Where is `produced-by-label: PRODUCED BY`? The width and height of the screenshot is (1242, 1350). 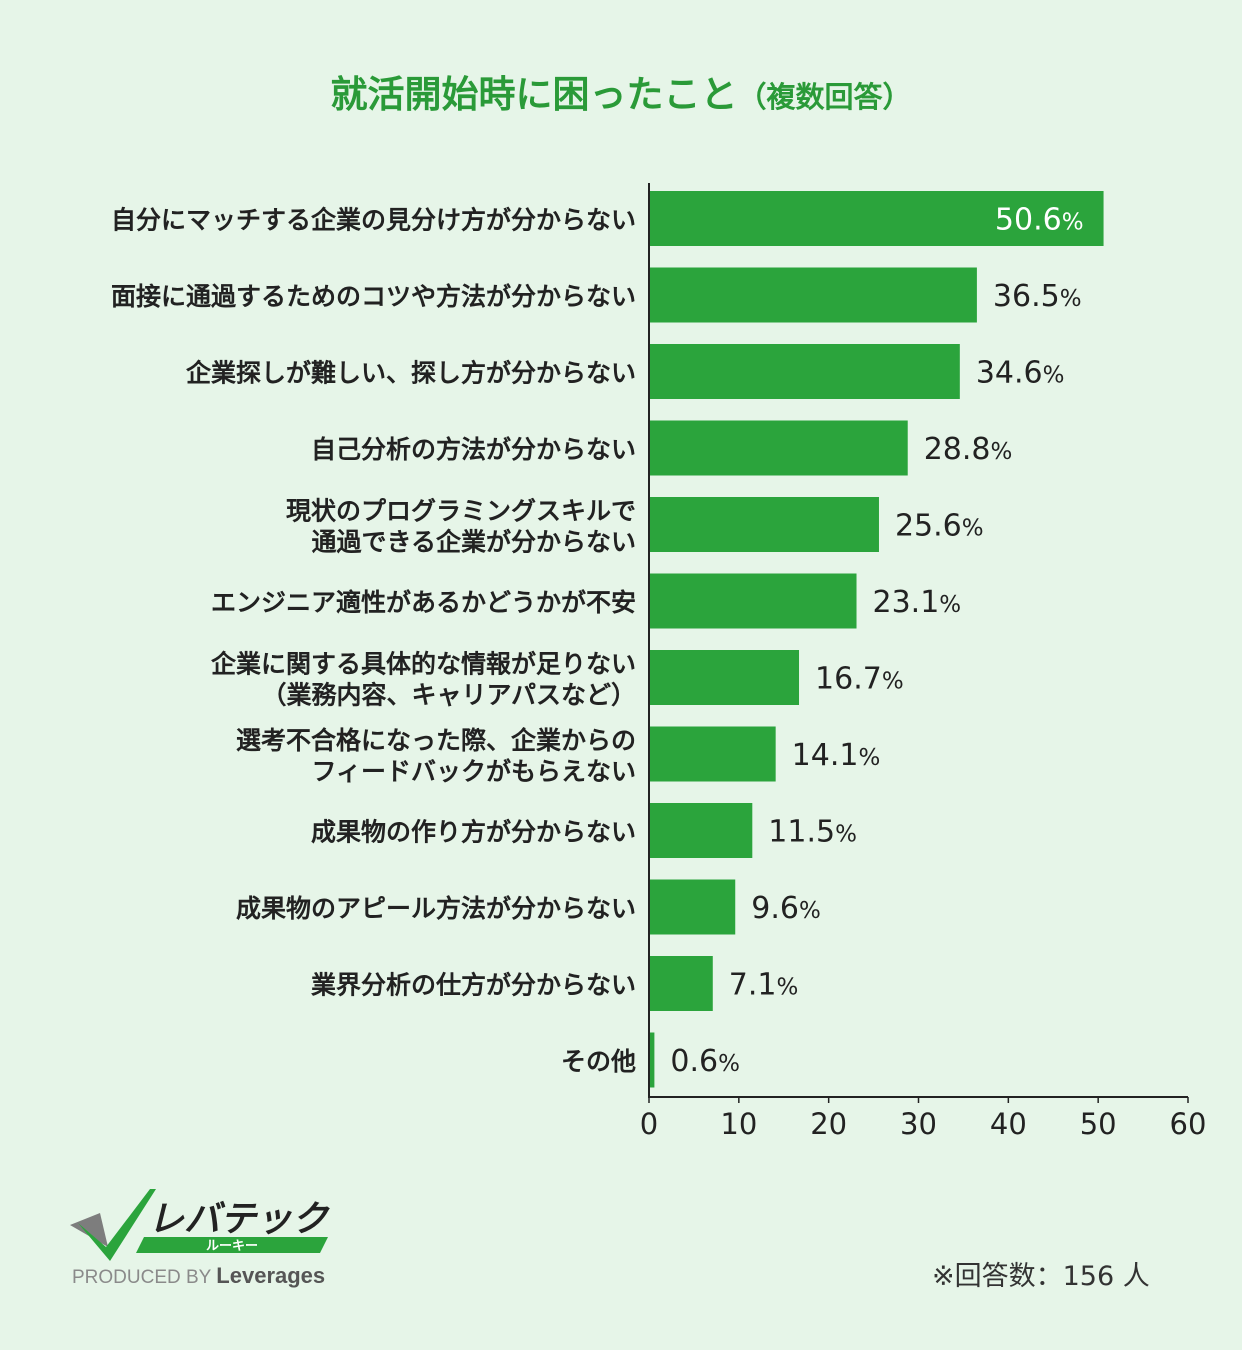
produced-by-label: PRODUCED BY is located at coordinates (142, 1277).